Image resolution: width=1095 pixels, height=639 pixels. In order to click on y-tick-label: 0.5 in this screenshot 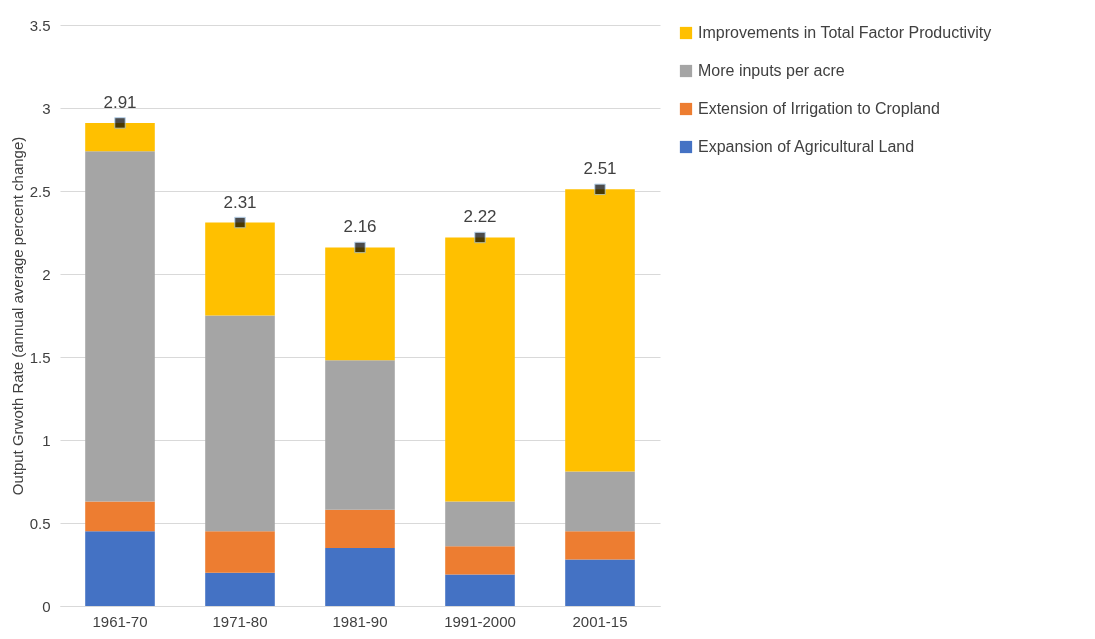, I will do `click(40, 523)`.